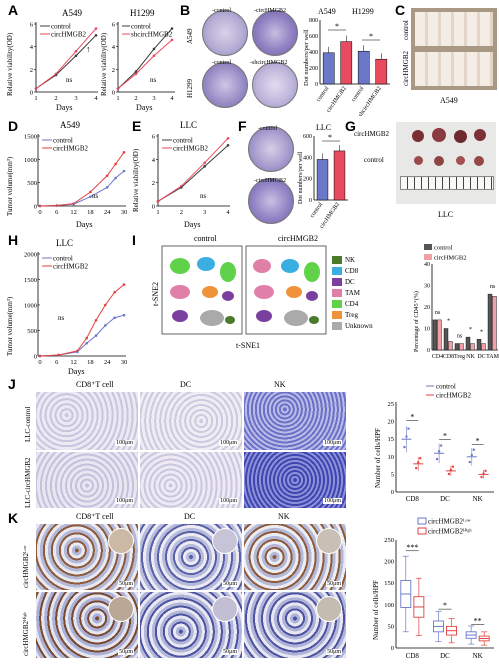  I want to click on ibar-annot: *, so click(448, 322).